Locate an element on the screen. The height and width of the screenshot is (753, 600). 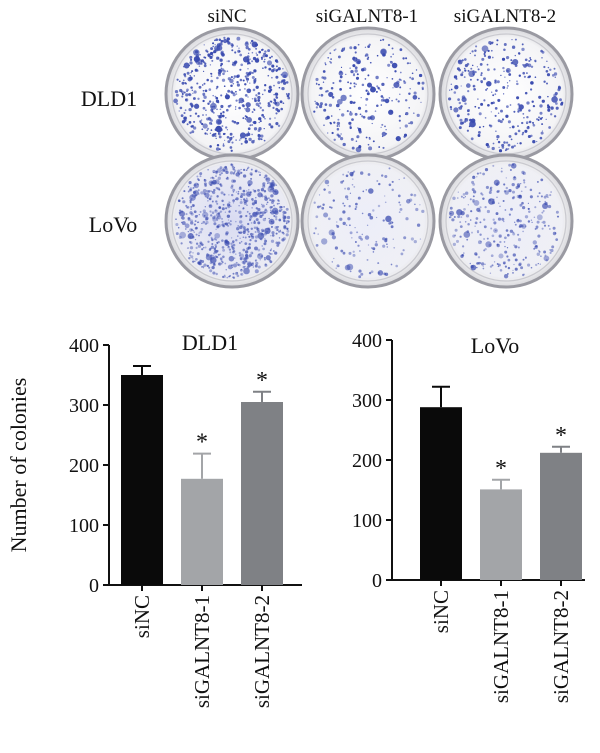
dish-lovo-sinc is located at coordinates (232, 221).